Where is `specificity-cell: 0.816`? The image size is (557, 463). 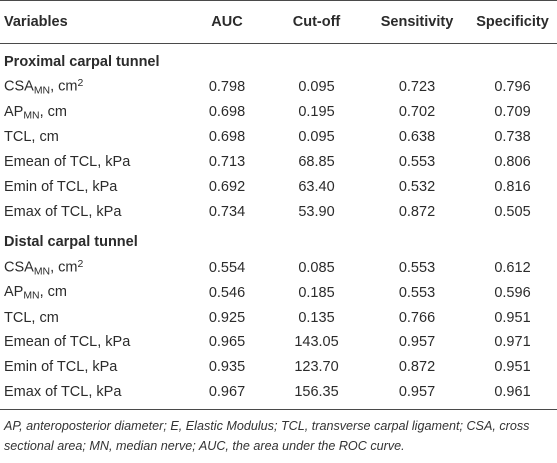
specificity-cell: 0.816 is located at coordinates (512, 187).